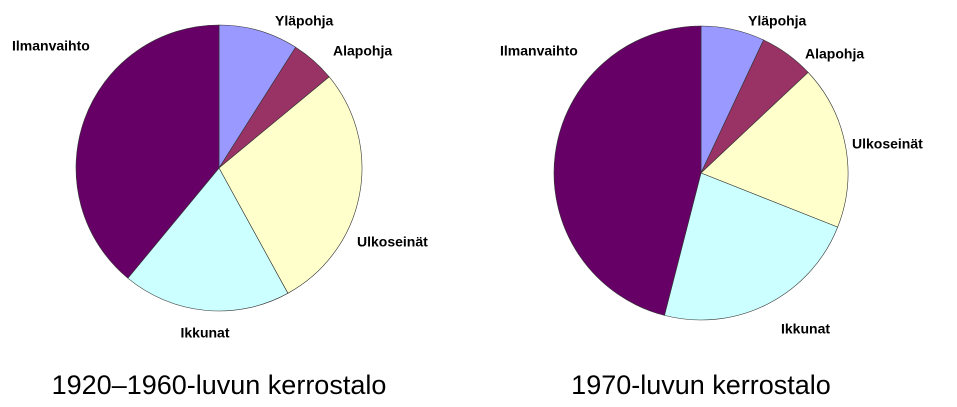 This screenshot has width=957, height=407. What do you see at coordinates (701, 385) in the screenshot?
I see `chart-title: 1970-luvun kerrostalo` at bounding box center [701, 385].